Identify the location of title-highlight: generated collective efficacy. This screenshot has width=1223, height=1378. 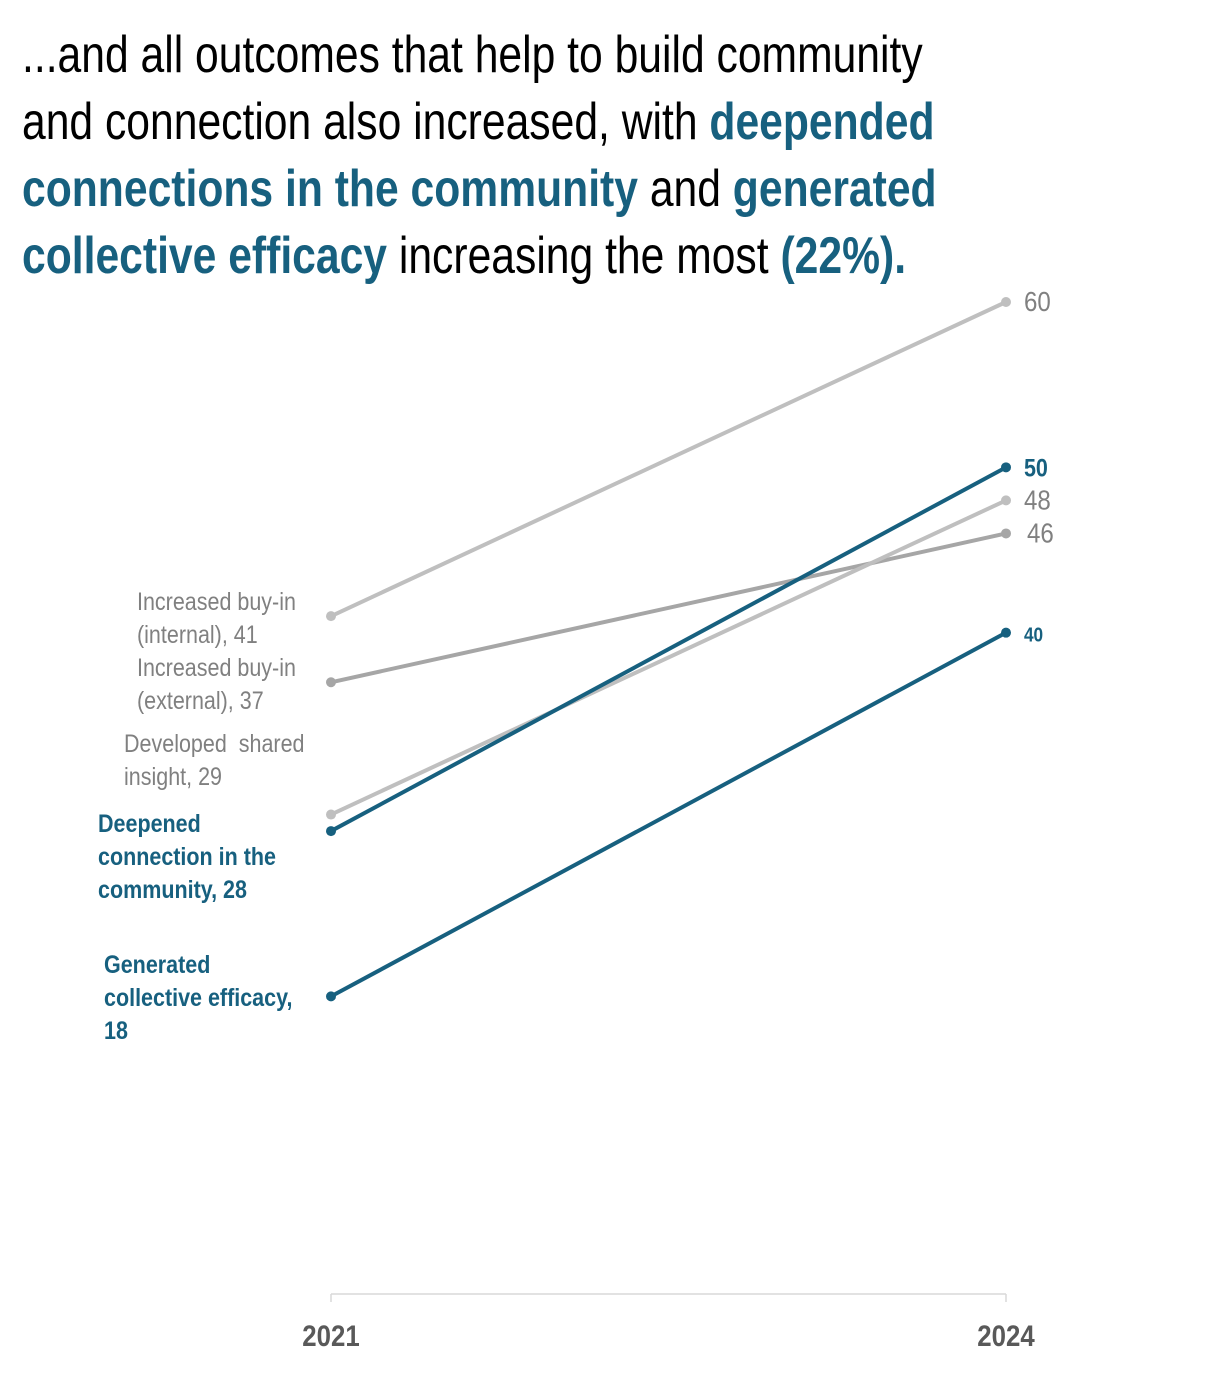
(479, 222).